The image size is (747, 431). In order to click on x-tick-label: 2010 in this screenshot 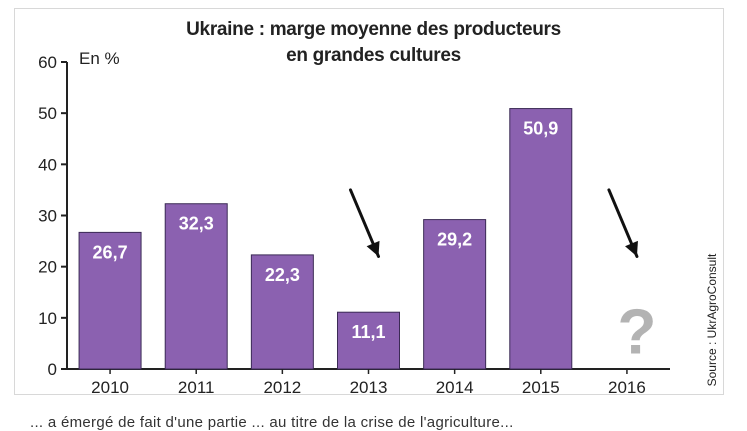, I will do `click(110, 387)`.